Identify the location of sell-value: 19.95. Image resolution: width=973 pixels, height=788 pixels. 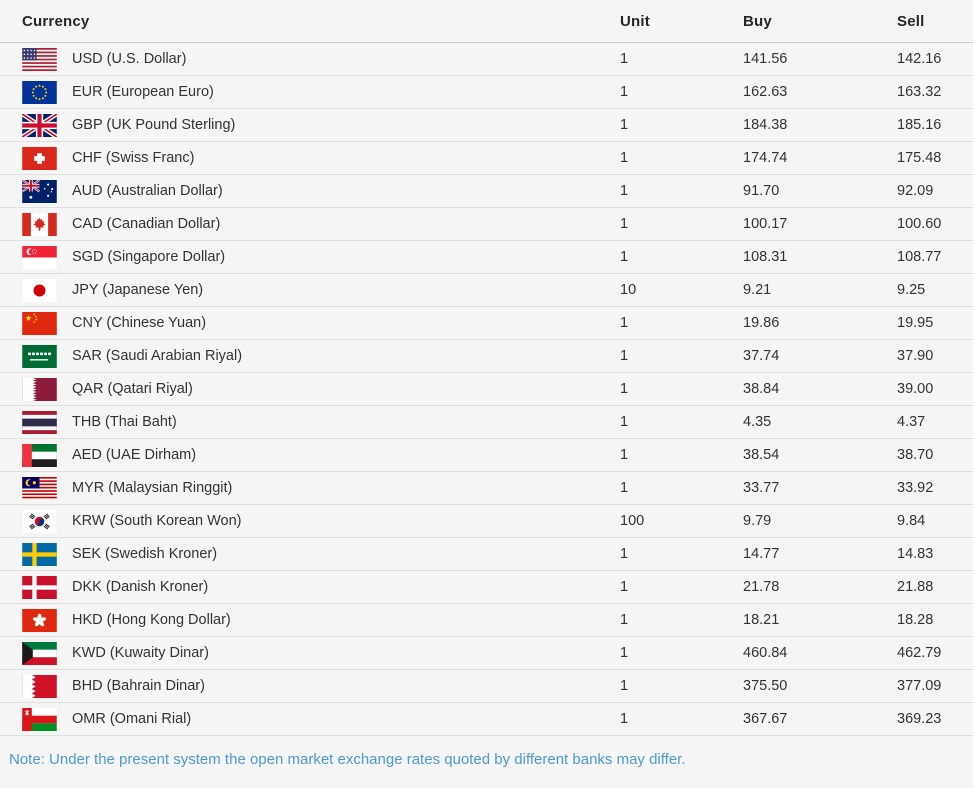
(915, 323).